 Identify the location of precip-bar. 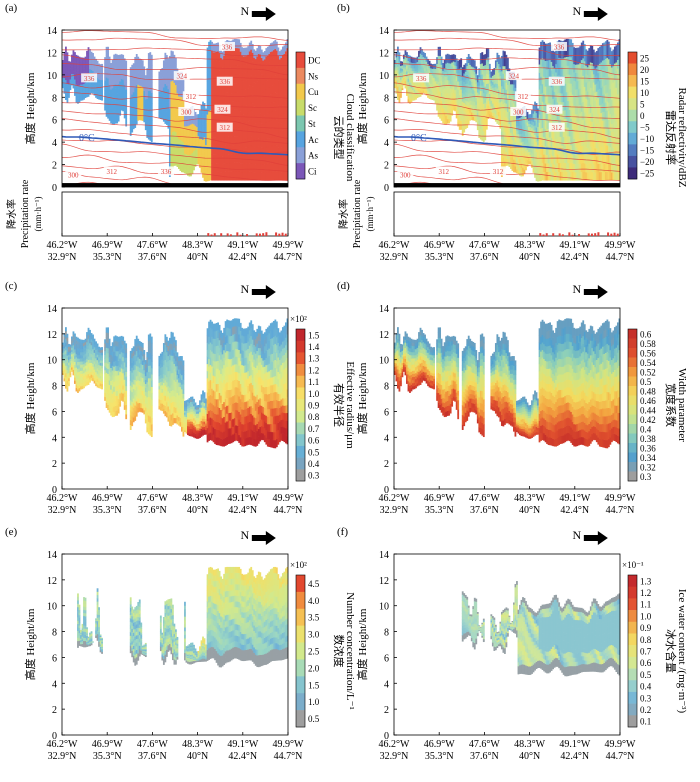
(595, 234).